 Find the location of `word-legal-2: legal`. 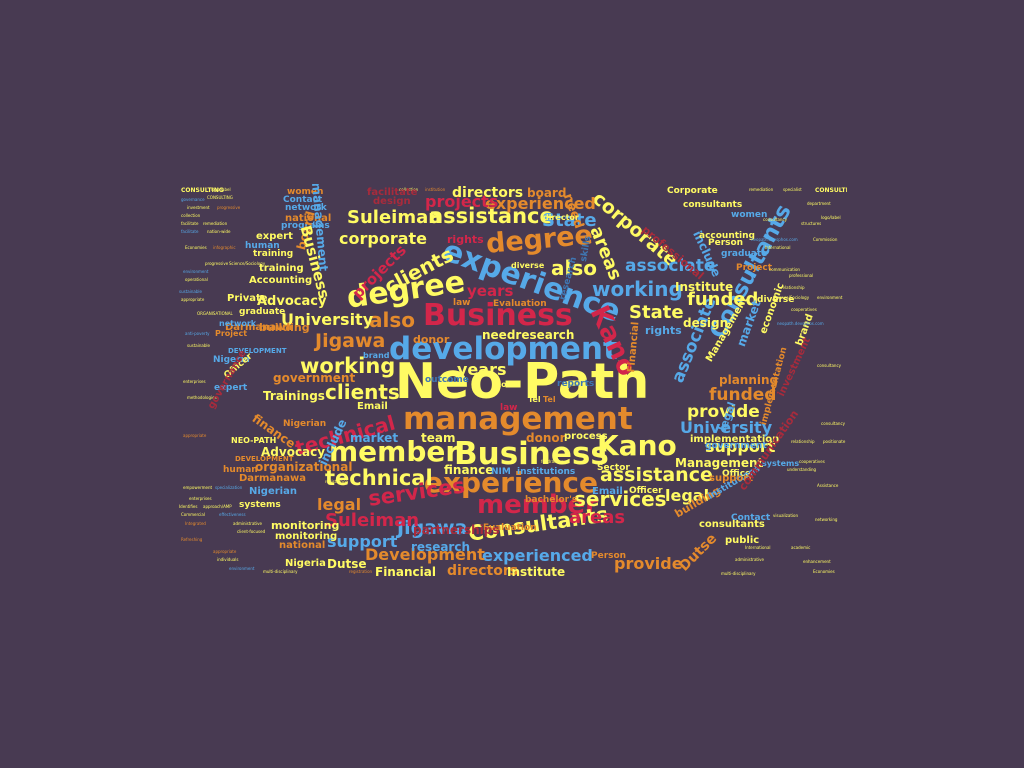

word-legal-2: legal is located at coordinates (339, 504).